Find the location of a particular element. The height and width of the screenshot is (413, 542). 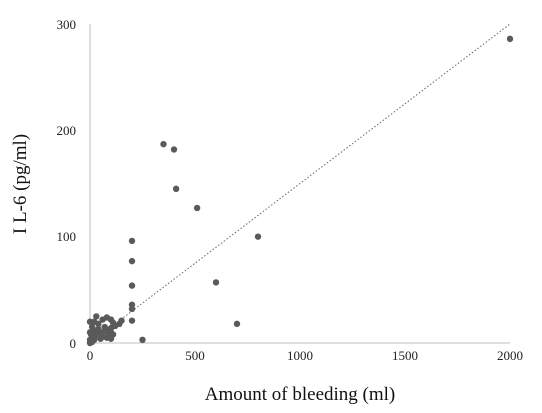

y-tick-label: 200 is located at coordinates (67, 130).